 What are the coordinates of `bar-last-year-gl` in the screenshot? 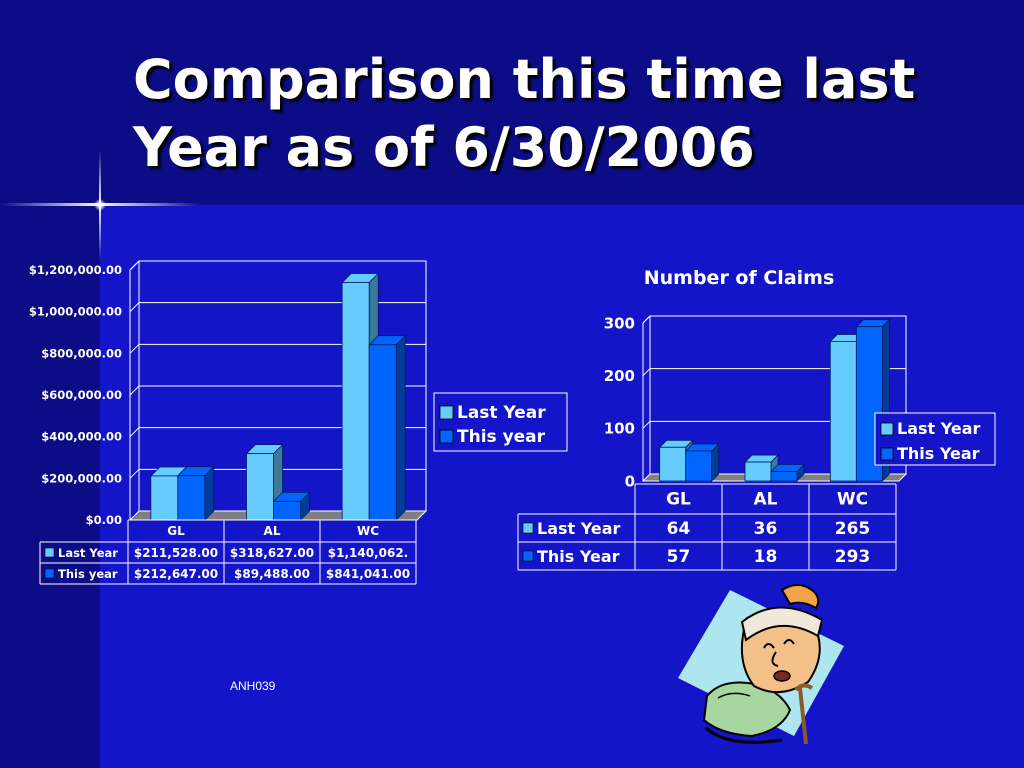 It's located at (676, 460).